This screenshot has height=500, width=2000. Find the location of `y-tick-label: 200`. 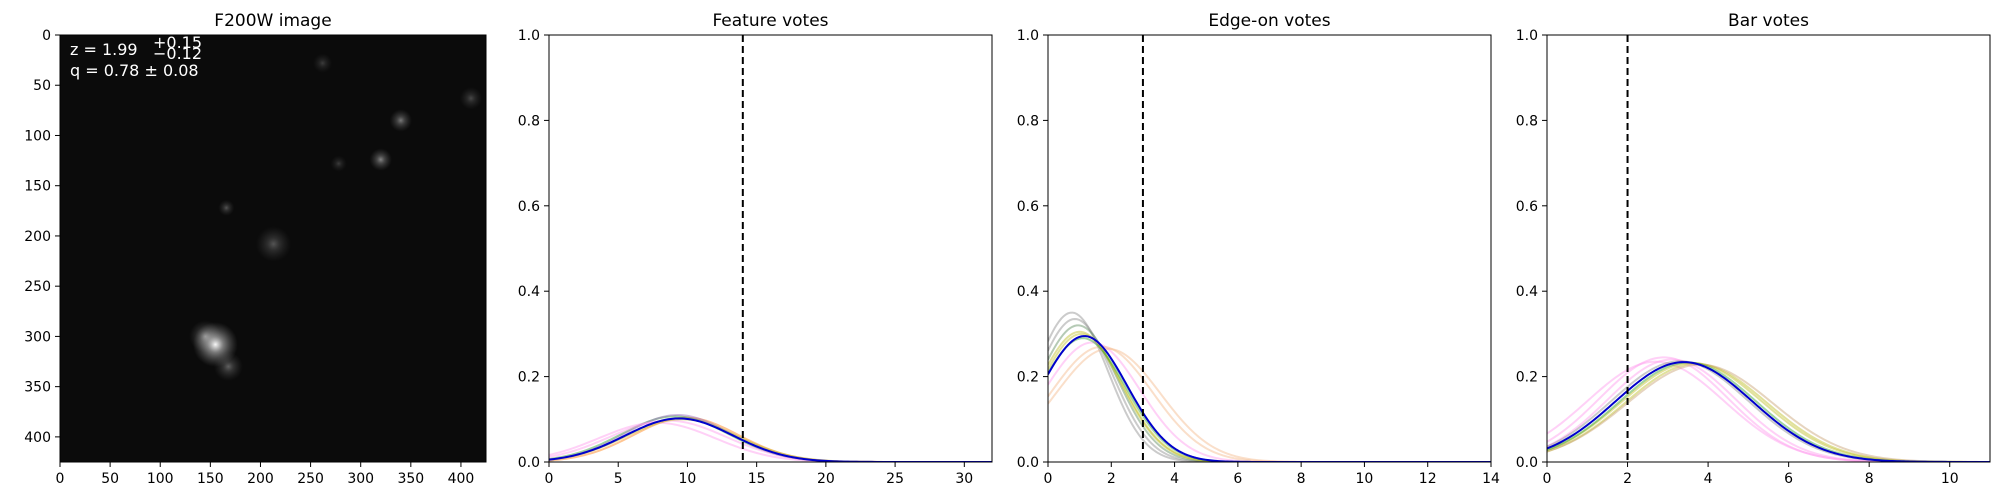

y-tick-label: 200 is located at coordinates (37, 237).